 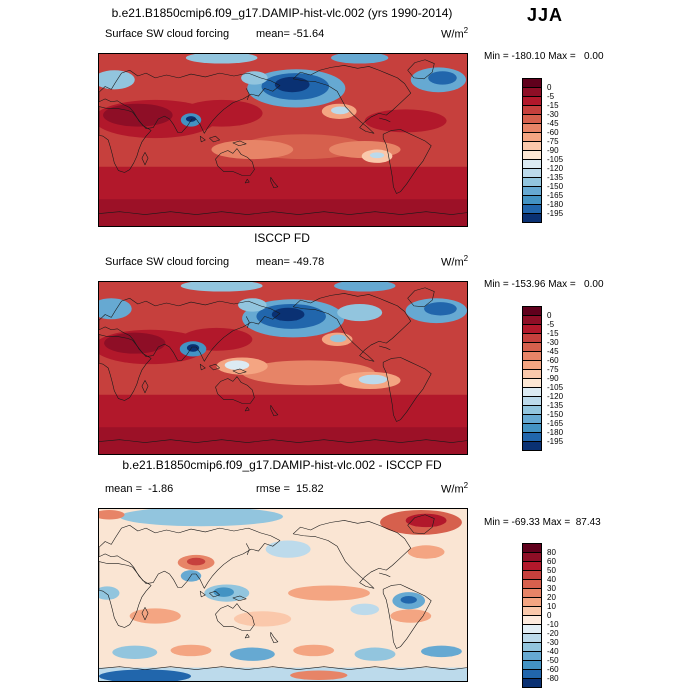 What do you see at coordinates (167, 34) in the screenshot?
I see `panel1-variable-label: Surface SW cloud forcing` at bounding box center [167, 34].